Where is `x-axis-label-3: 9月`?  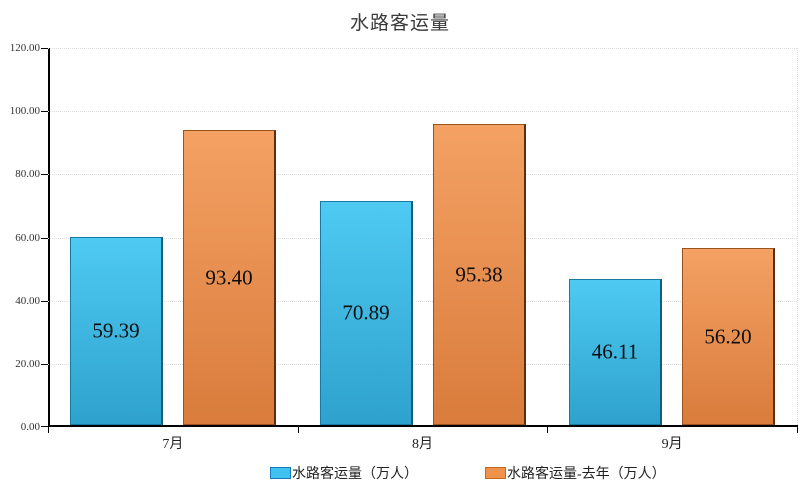 x-axis-label-3: 9月 is located at coordinates (672, 444).